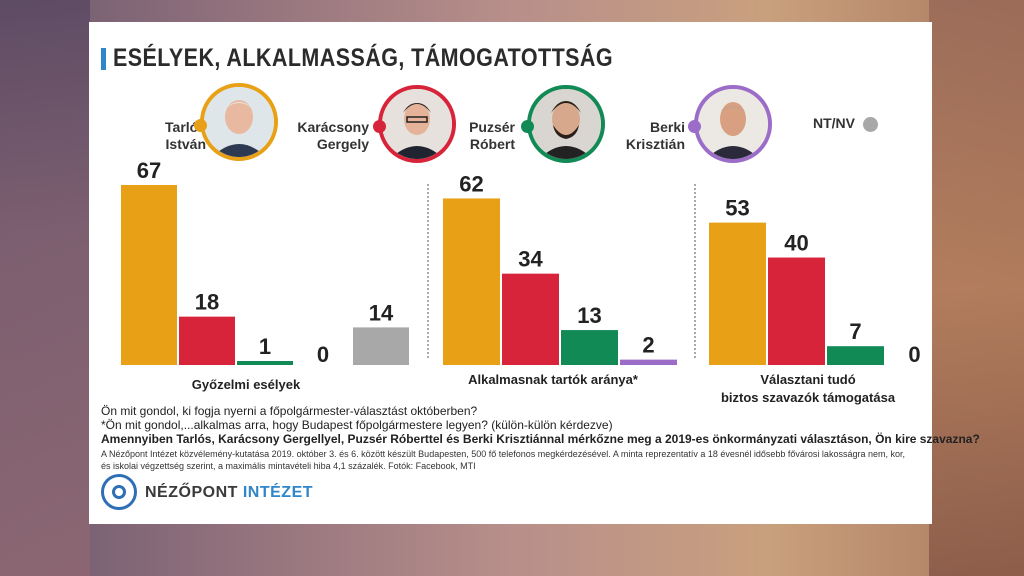 The image size is (1024, 576). I want to click on logo-text: NÉZŐPONT INTÉZET, so click(229, 492).